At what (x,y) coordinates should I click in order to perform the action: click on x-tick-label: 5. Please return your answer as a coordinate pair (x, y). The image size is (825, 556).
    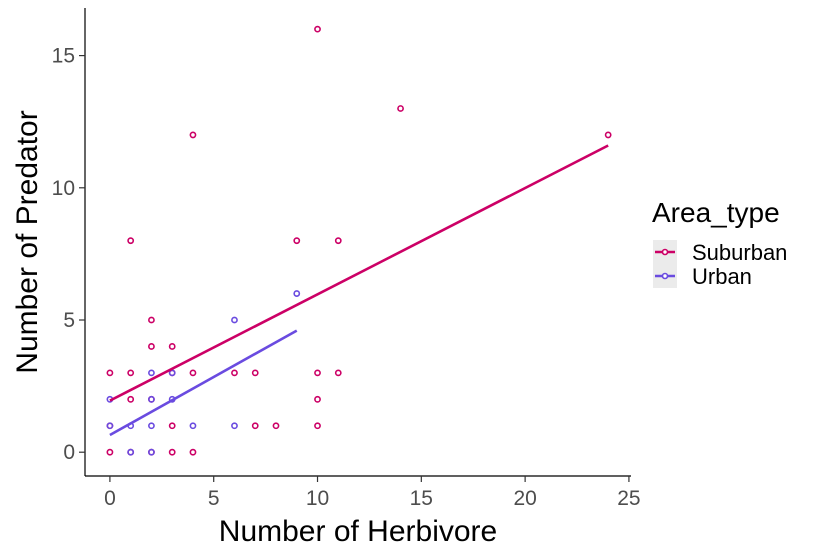
    Looking at the image, I should click on (214, 498).